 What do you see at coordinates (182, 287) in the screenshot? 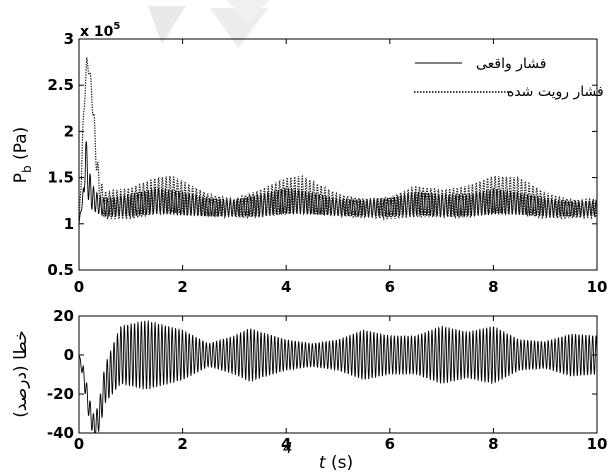
I see `top-x-tick-label: 2` at bounding box center [182, 287].